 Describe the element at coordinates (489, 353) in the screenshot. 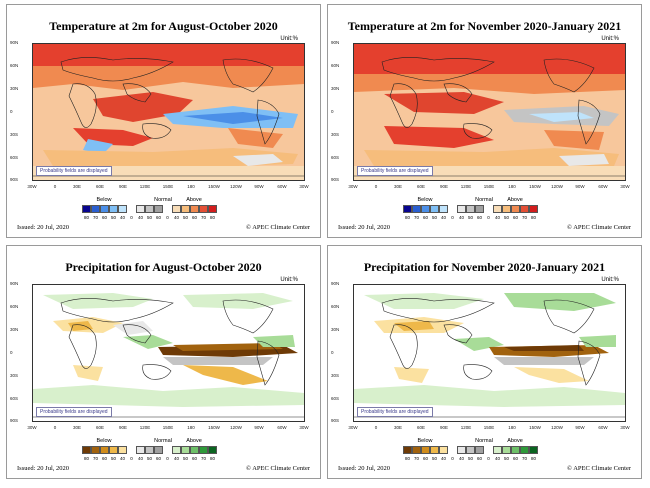

I see `forecast-map: Probability fields are displayed` at that location.